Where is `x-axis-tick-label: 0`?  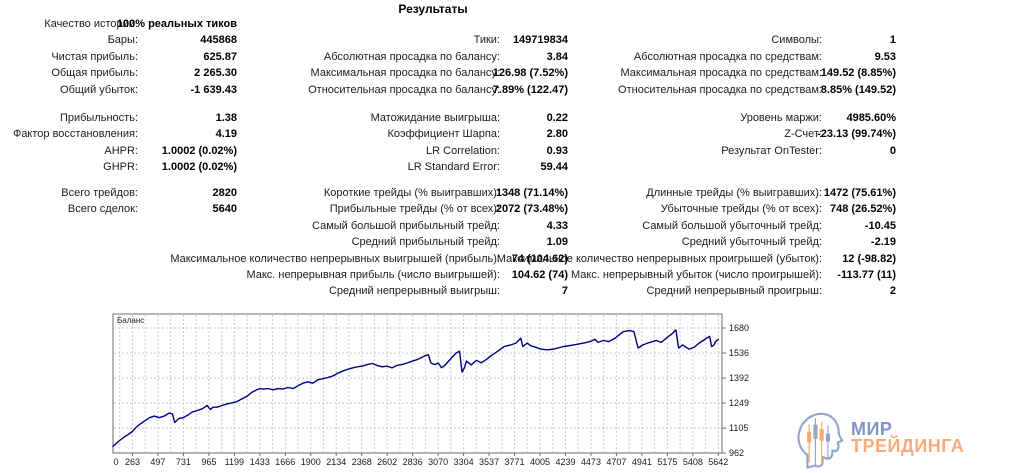 x-axis-tick-label: 0 is located at coordinates (115, 462).